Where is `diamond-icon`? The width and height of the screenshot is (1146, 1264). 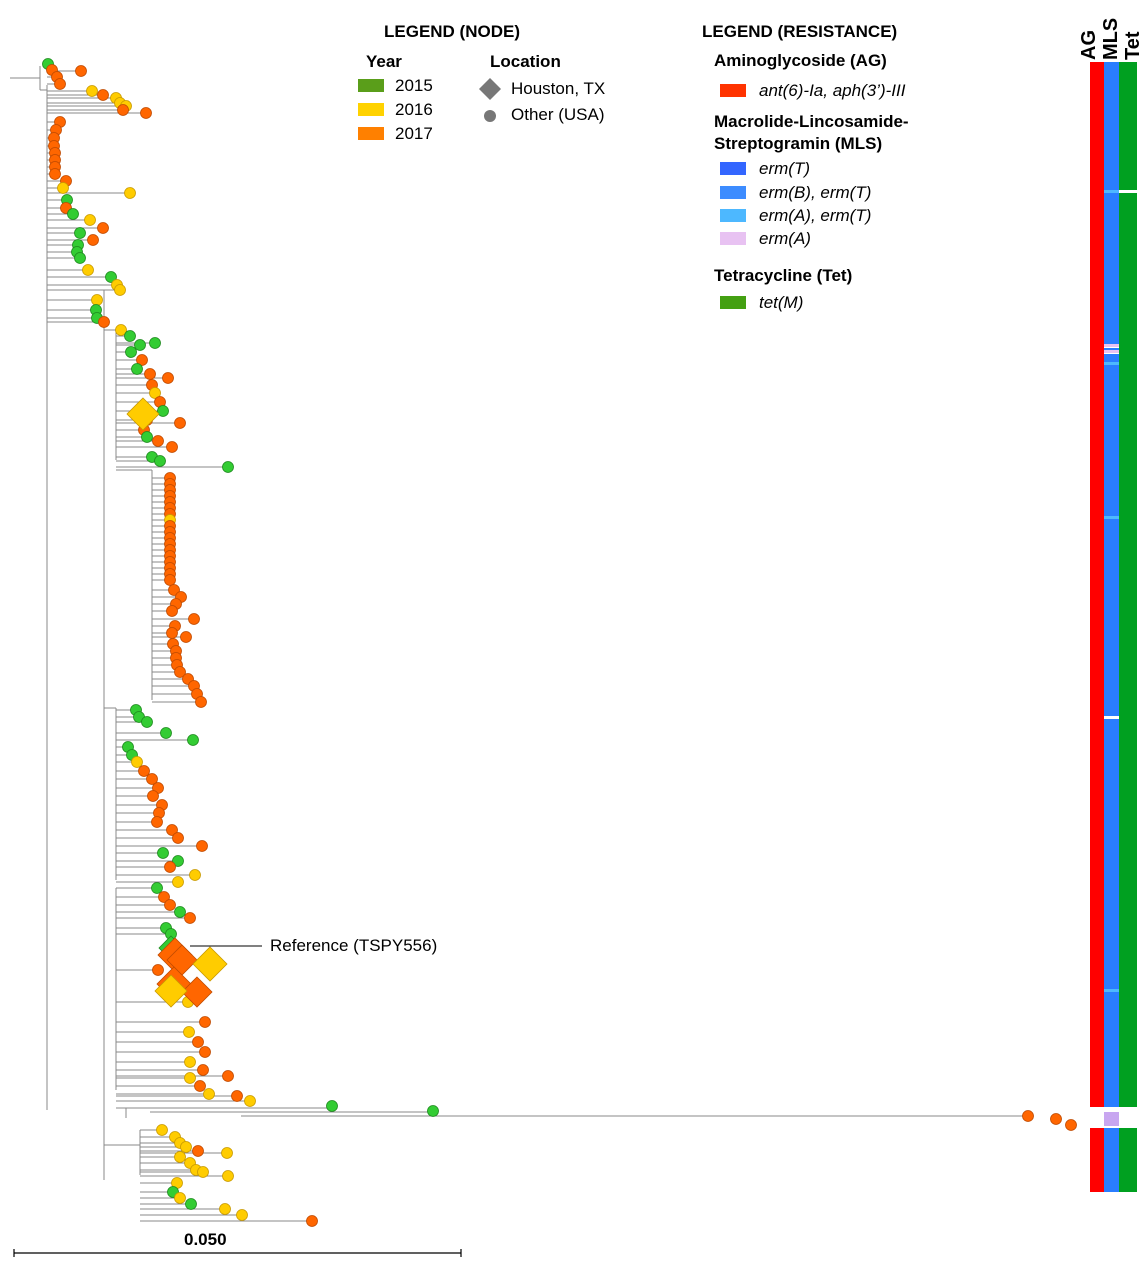
diamond-icon is located at coordinates (490, 89).